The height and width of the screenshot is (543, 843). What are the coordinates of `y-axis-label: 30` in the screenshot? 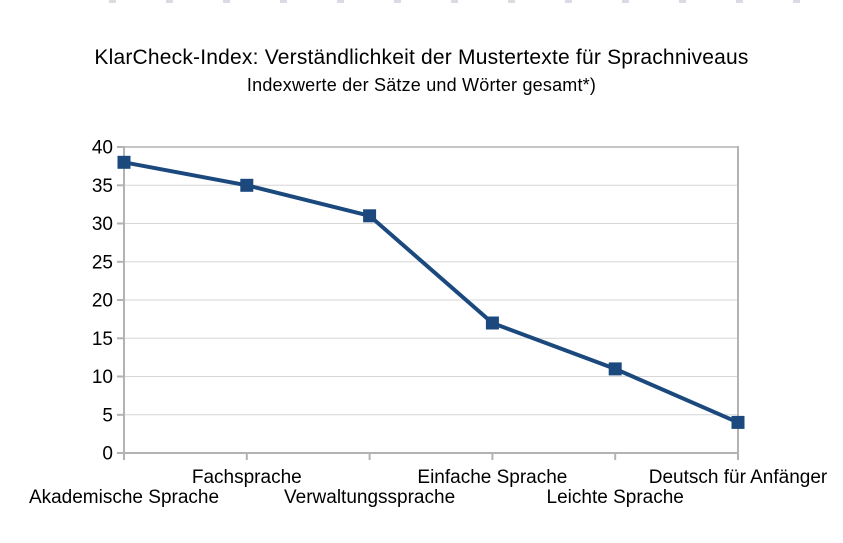 It's located at (102, 224).